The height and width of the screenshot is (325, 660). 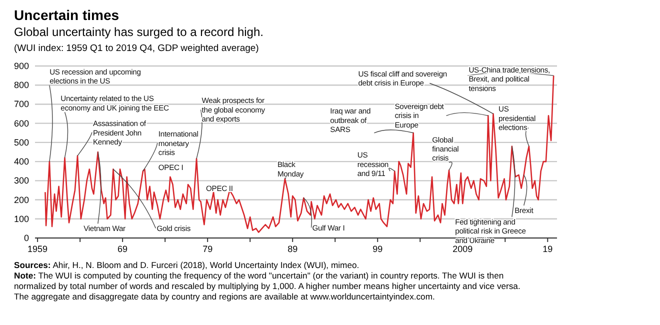 What do you see at coordinates (547, 249) in the screenshot?
I see `x-tick-label: 19` at bounding box center [547, 249].